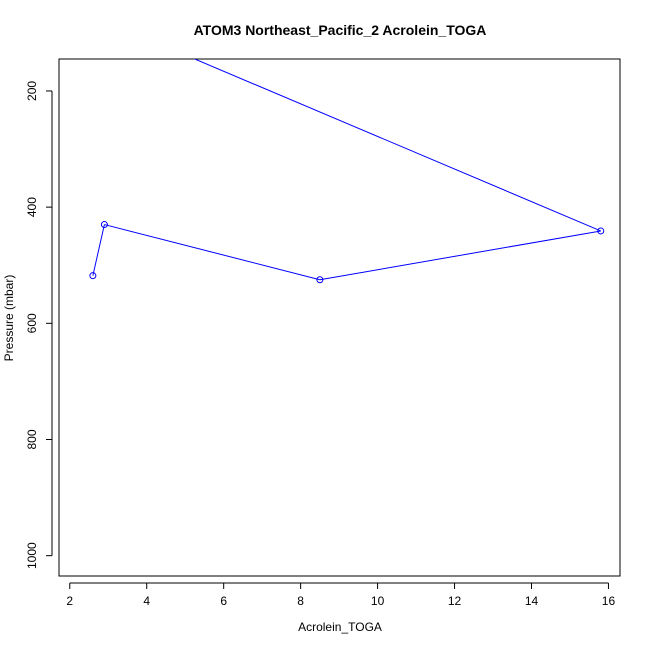  What do you see at coordinates (378, 601) in the screenshot?
I see `x-tick-label: 10` at bounding box center [378, 601].